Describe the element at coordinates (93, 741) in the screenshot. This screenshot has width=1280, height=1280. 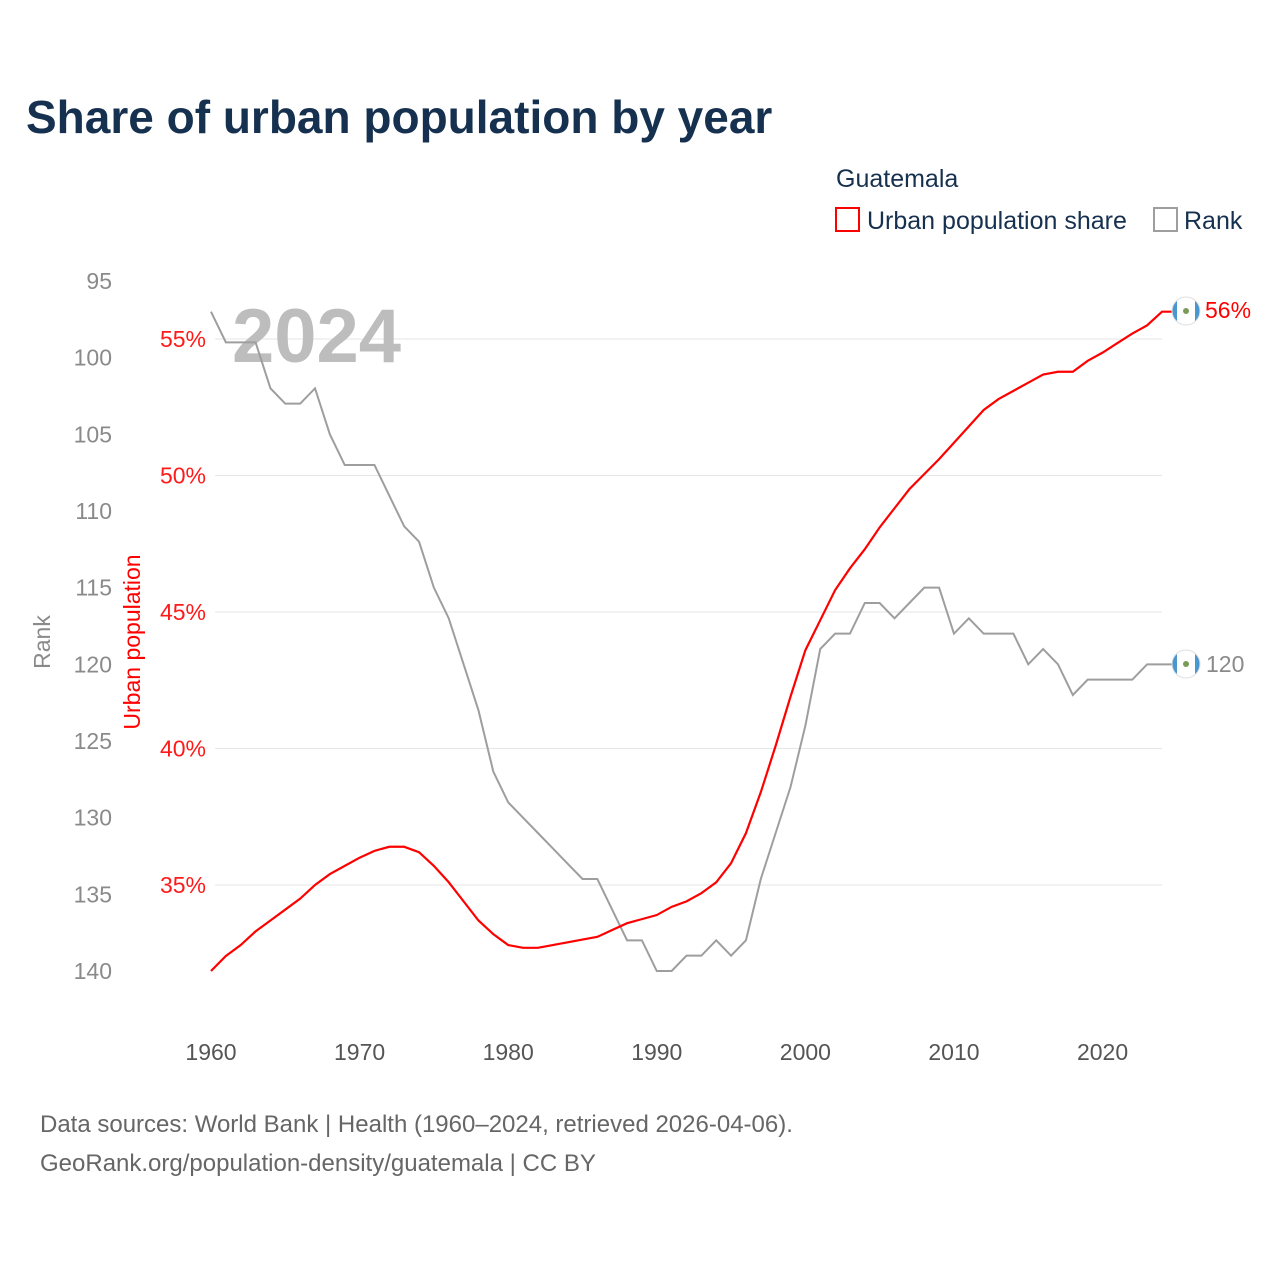
I see `rank-tick-label: 125` at that location.